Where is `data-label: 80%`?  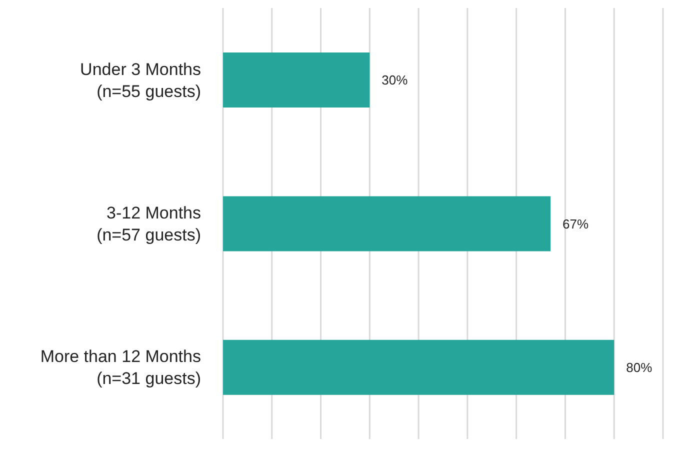
data-label: 80% is located at coordinates (639, 367).